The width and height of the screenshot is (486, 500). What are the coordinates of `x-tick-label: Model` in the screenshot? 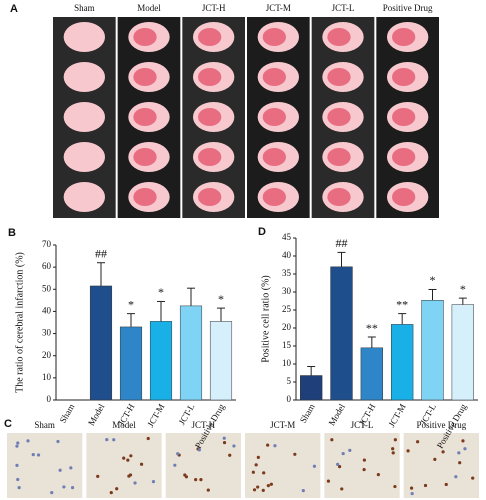 It's located at (337, 415).